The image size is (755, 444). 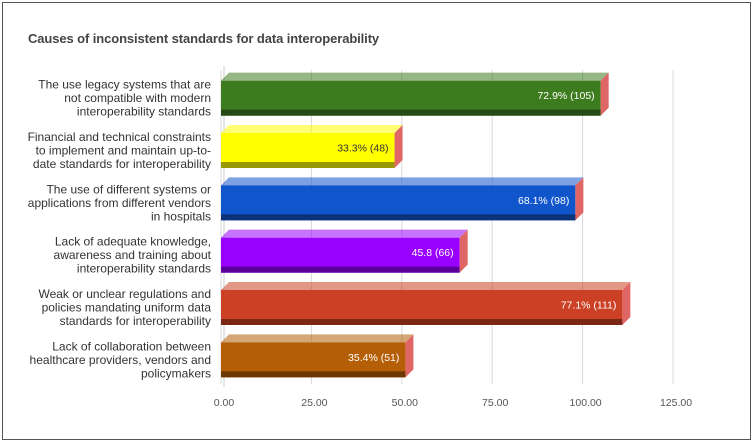 I want to click on category-label-line: date standards for interoperability, so click(x=122, y=164).